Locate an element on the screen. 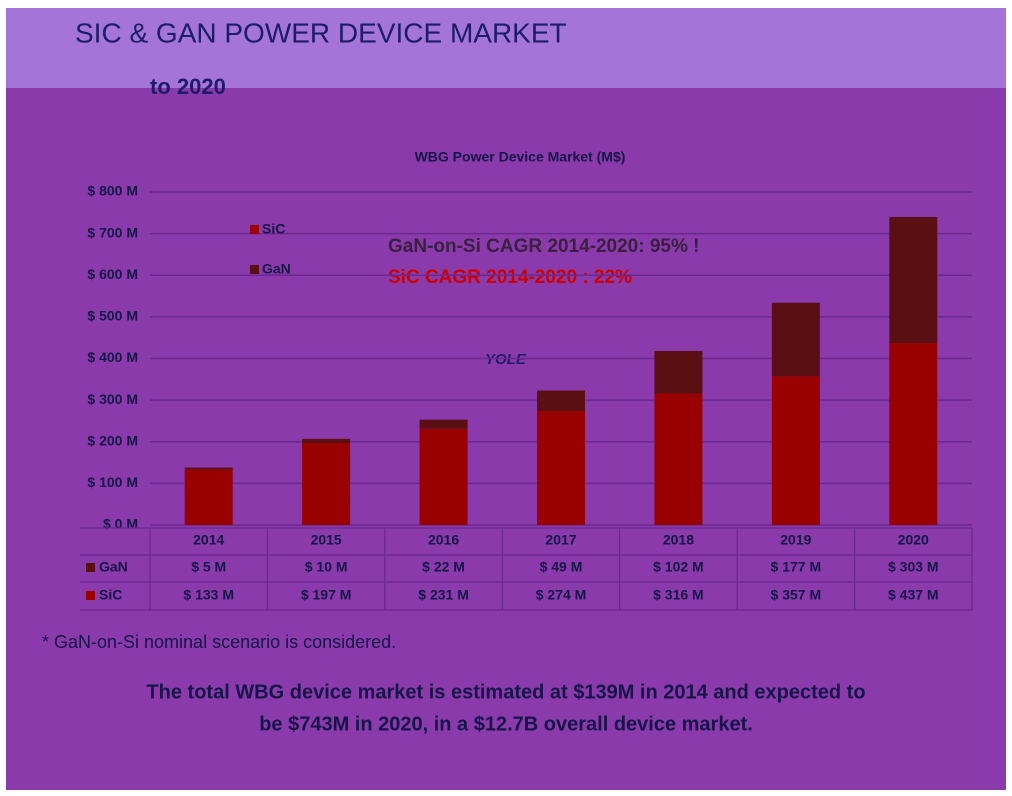 The width and height of the screenshot is (1012, 796). value-label: $ 316 M is located at coordinates (678, 595).